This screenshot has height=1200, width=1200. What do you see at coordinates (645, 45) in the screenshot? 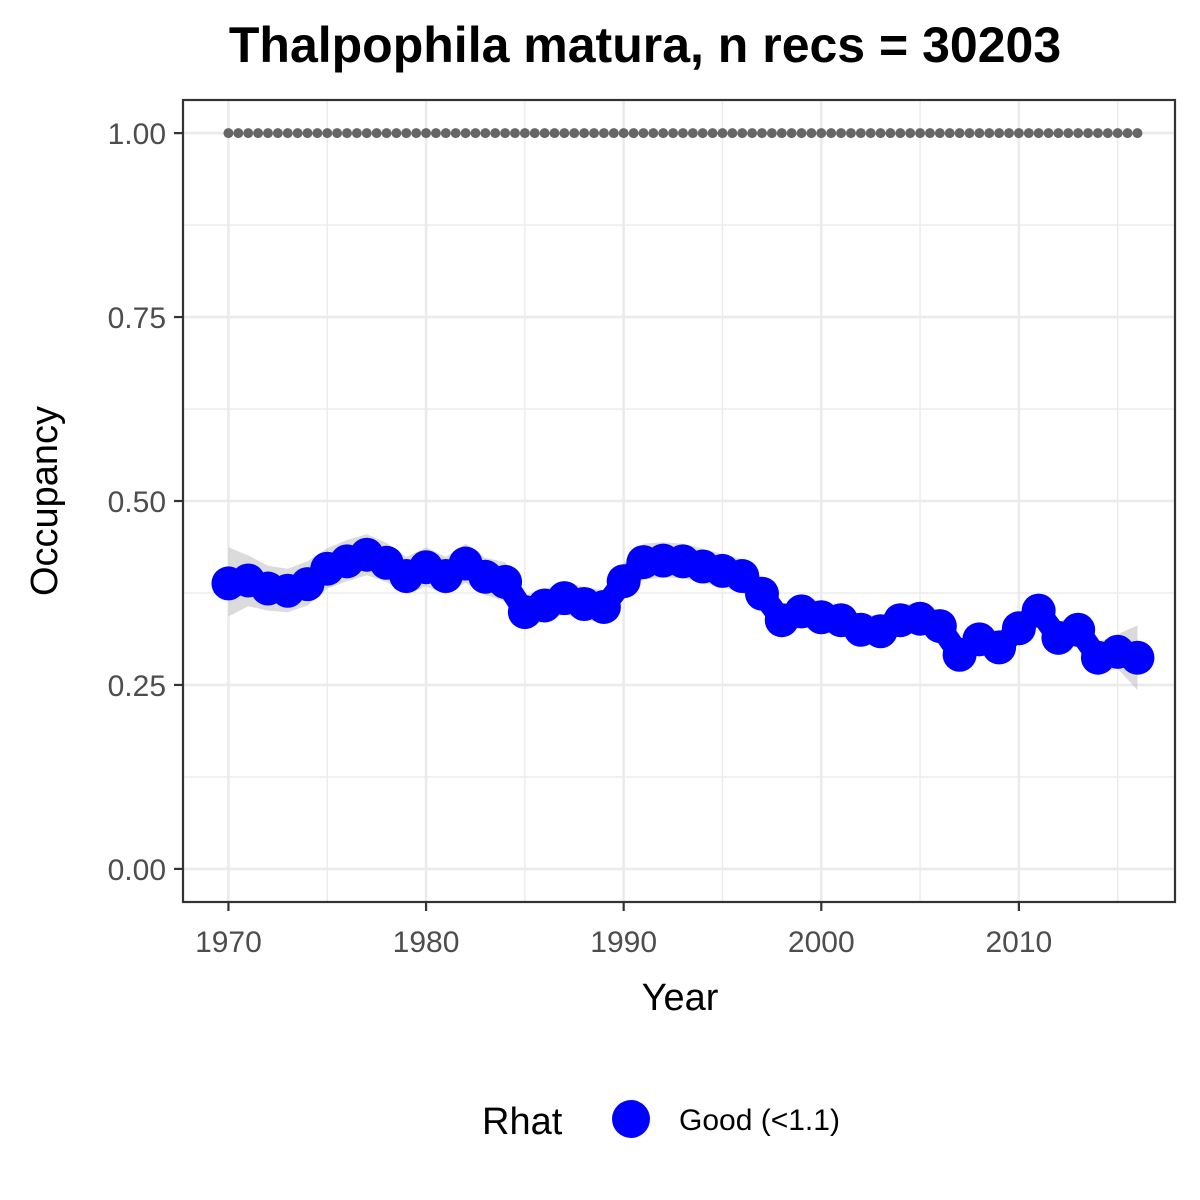
I see `chart-title: Thalpophila matura, n recs = 30203` at bounding box center [645, 45].